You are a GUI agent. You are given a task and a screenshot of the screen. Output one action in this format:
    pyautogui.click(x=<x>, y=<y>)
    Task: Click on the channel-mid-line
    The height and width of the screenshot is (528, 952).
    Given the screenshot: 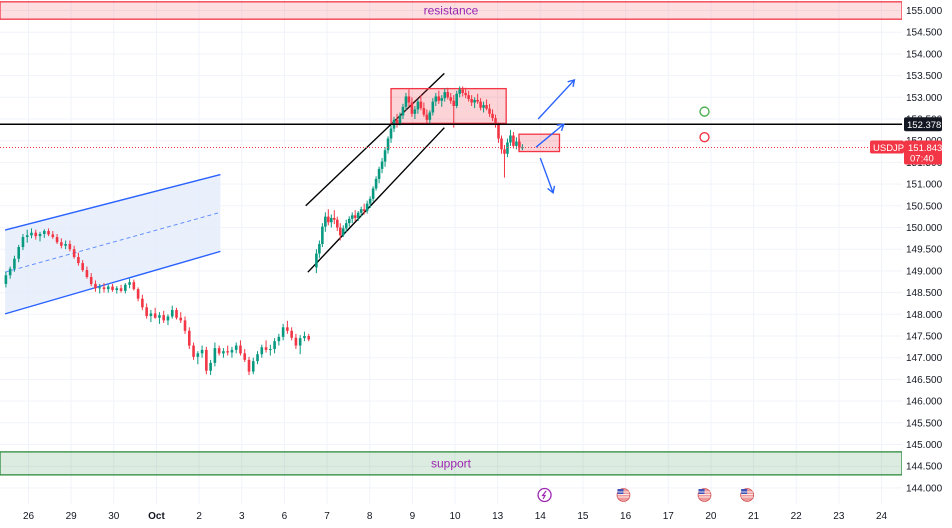 What is the action you would take?
    pyautogui.click(x=112, y=242)
    